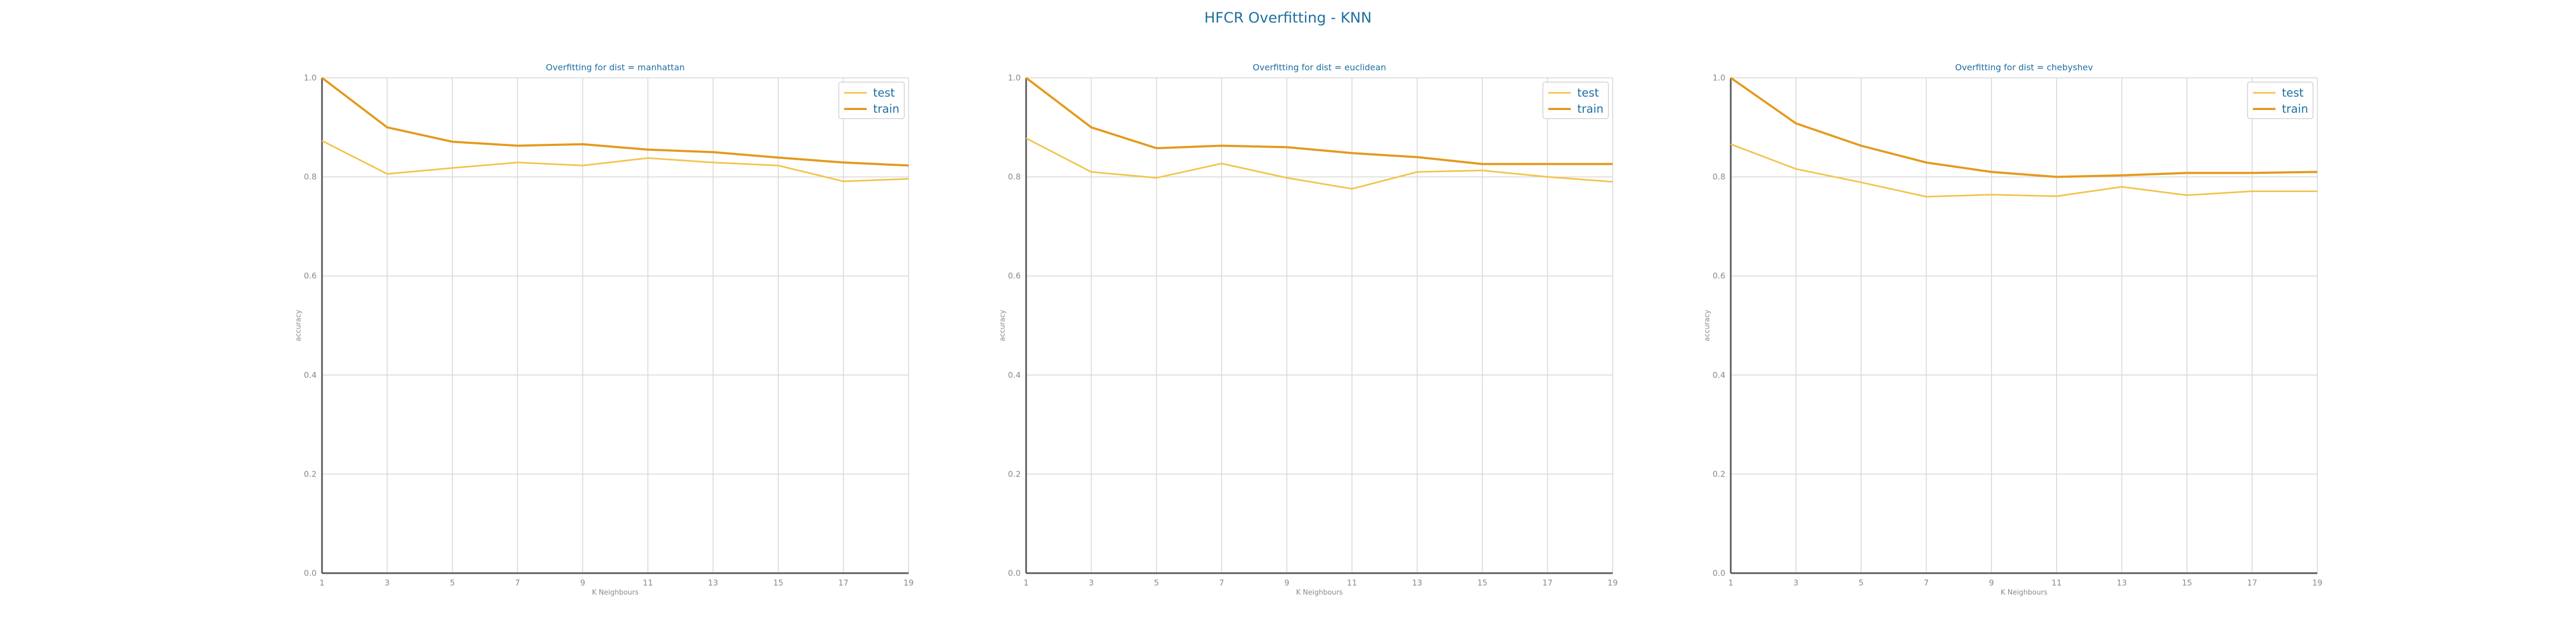 The height and width of the screenshot is (644, 2576). I want to click on subplot-title: Overfitting for dist = manhattan, so click(615, 67).